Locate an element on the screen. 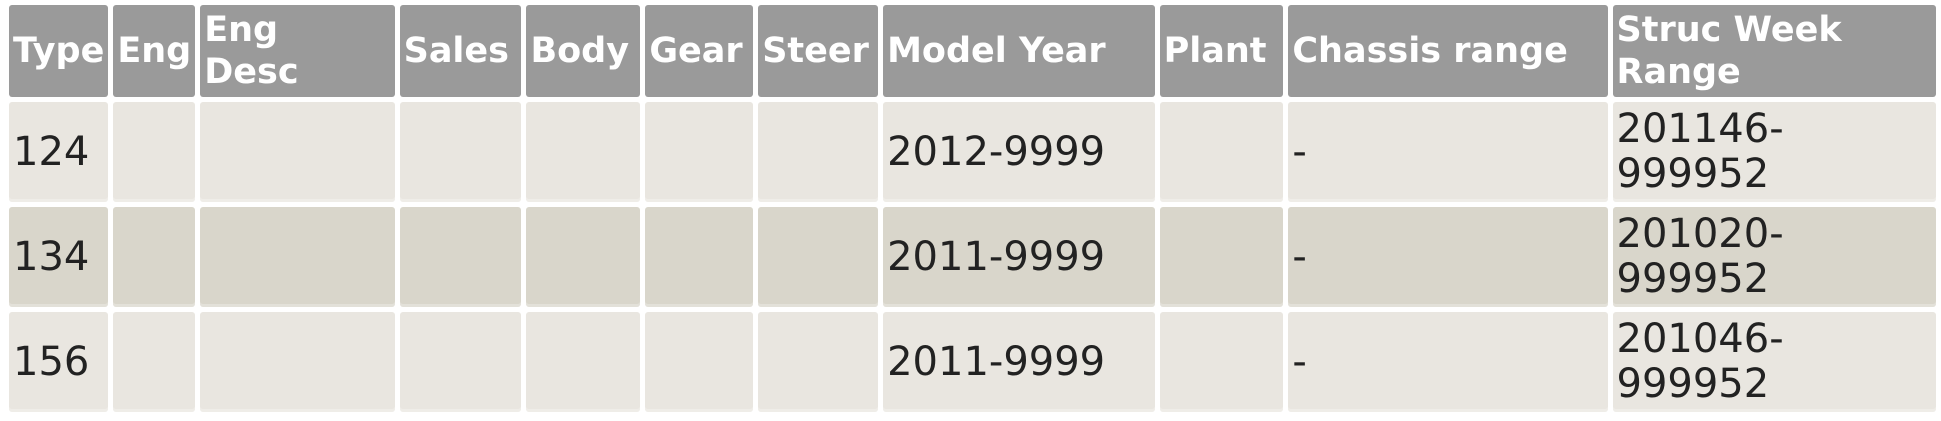 The width and height of the screenshot is (1941, 421). column-header-type: Type is located at coordinates (59, 51).